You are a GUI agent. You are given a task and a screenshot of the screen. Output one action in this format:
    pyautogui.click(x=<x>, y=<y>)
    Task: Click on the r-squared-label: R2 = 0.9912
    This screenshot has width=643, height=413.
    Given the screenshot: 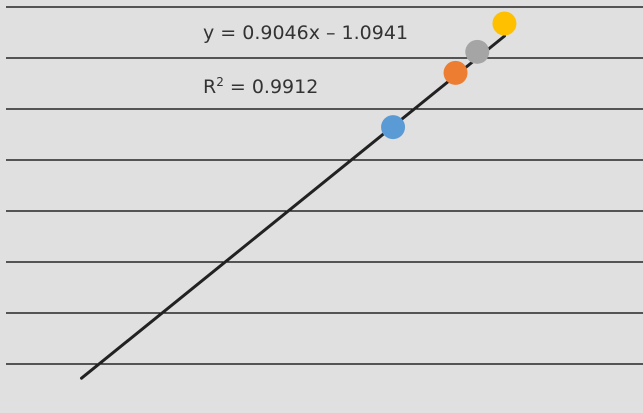 What is the action you would take?
    pyautogui.click(x=260, y=86)
    